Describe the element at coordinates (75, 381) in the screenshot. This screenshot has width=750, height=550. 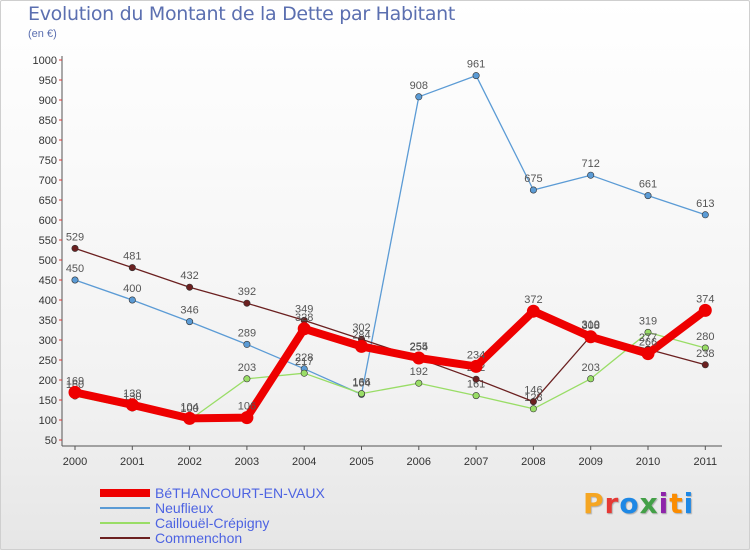
I see `data-label-b-thancourt-en-vaux: 169` at that location.